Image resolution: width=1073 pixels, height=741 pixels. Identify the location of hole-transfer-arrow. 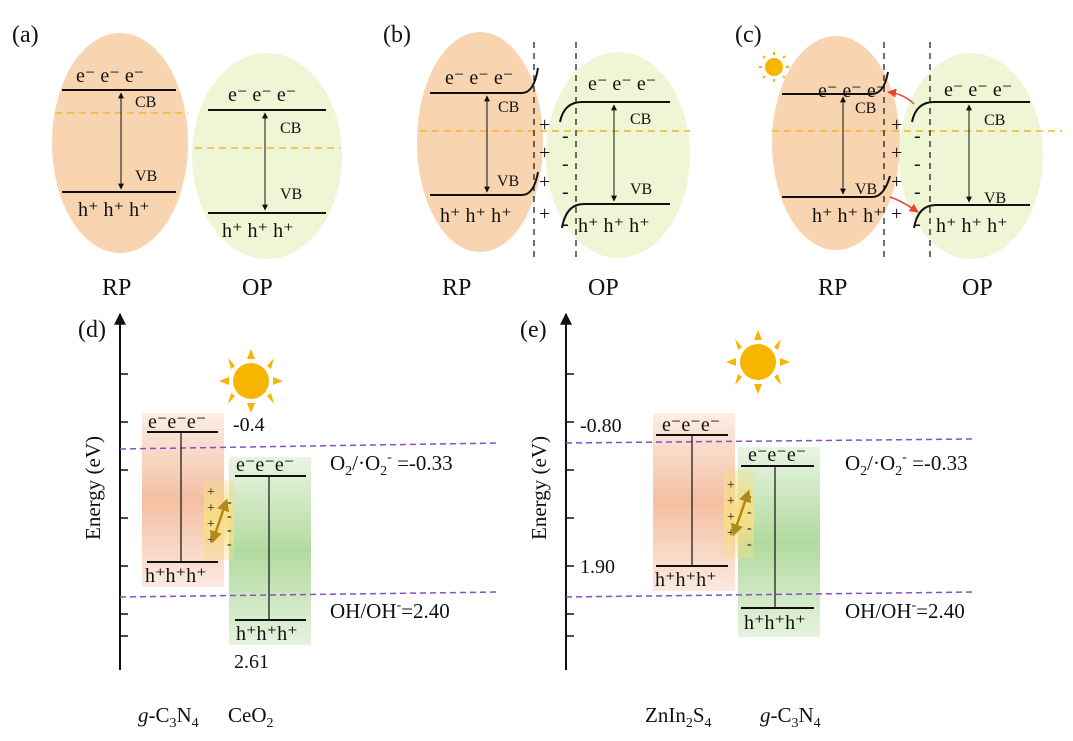
(904, 204).